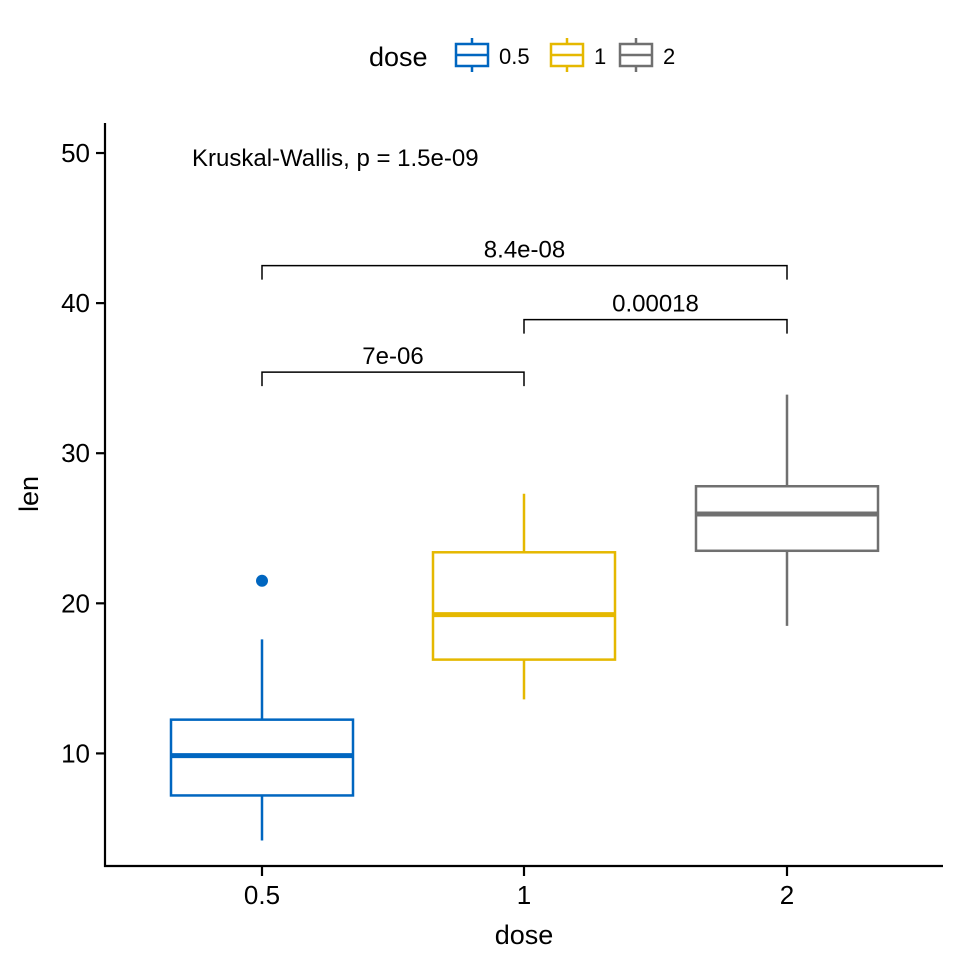  I want to click on legend-label: 2, so click(669, 56).